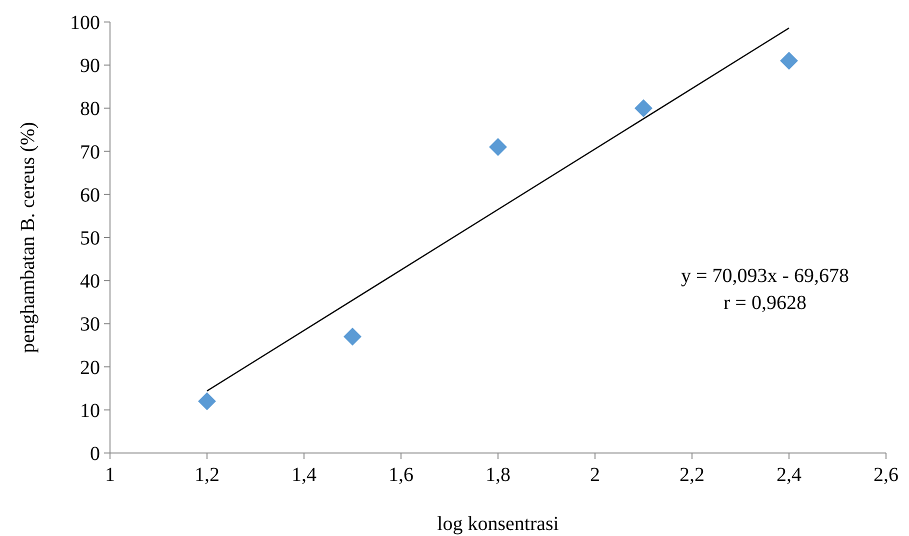  I want to click on x-tick-label: 1,6, so click(401, 475).